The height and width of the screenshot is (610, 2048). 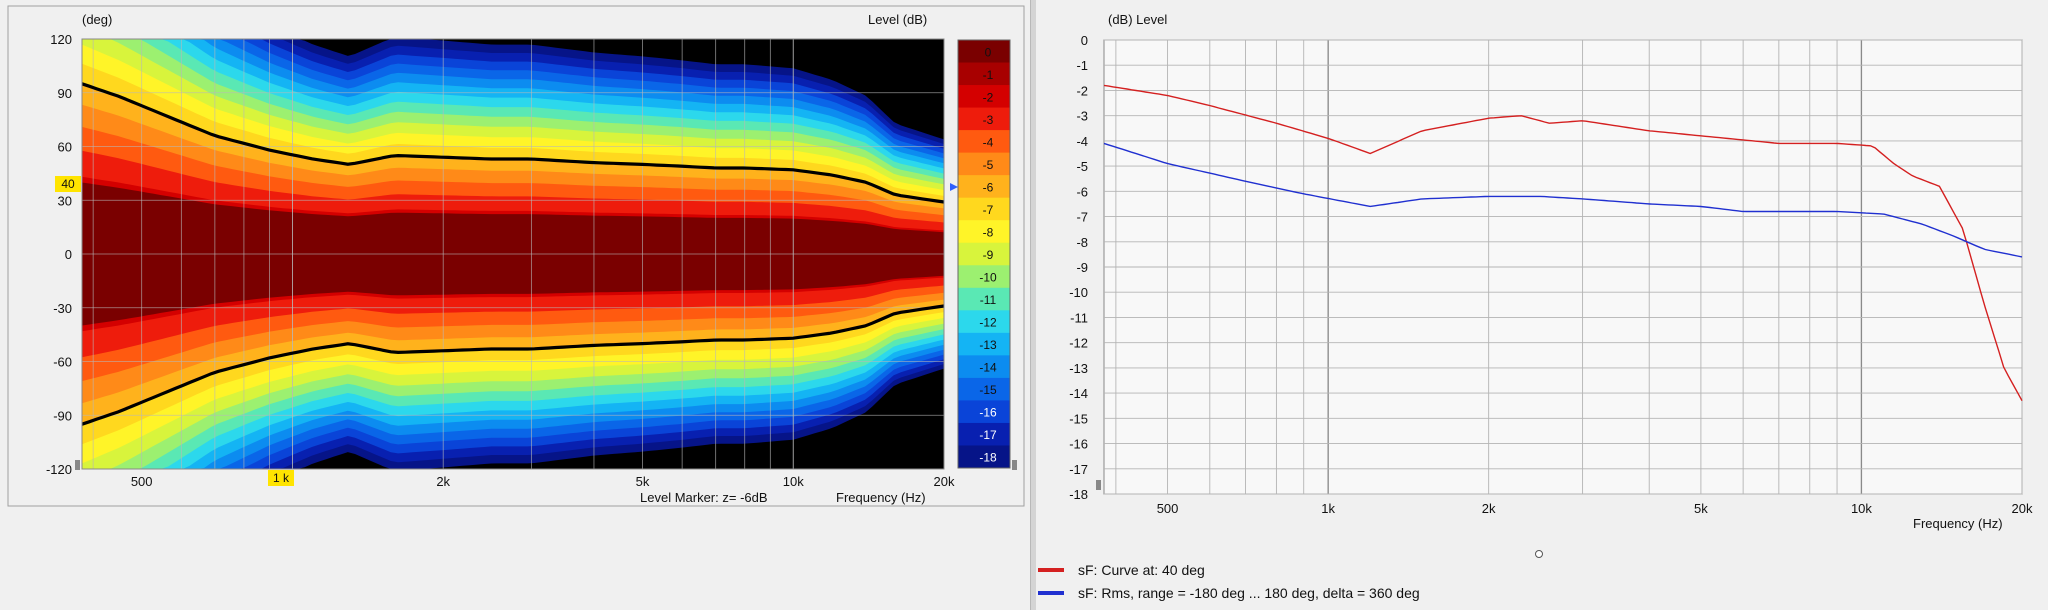 What do you see at coordinates (1388, 570) in the screenshot?
I see `legend-item-curve: sF: Curve at: 40 deg` at bounding box center [1388, 570].